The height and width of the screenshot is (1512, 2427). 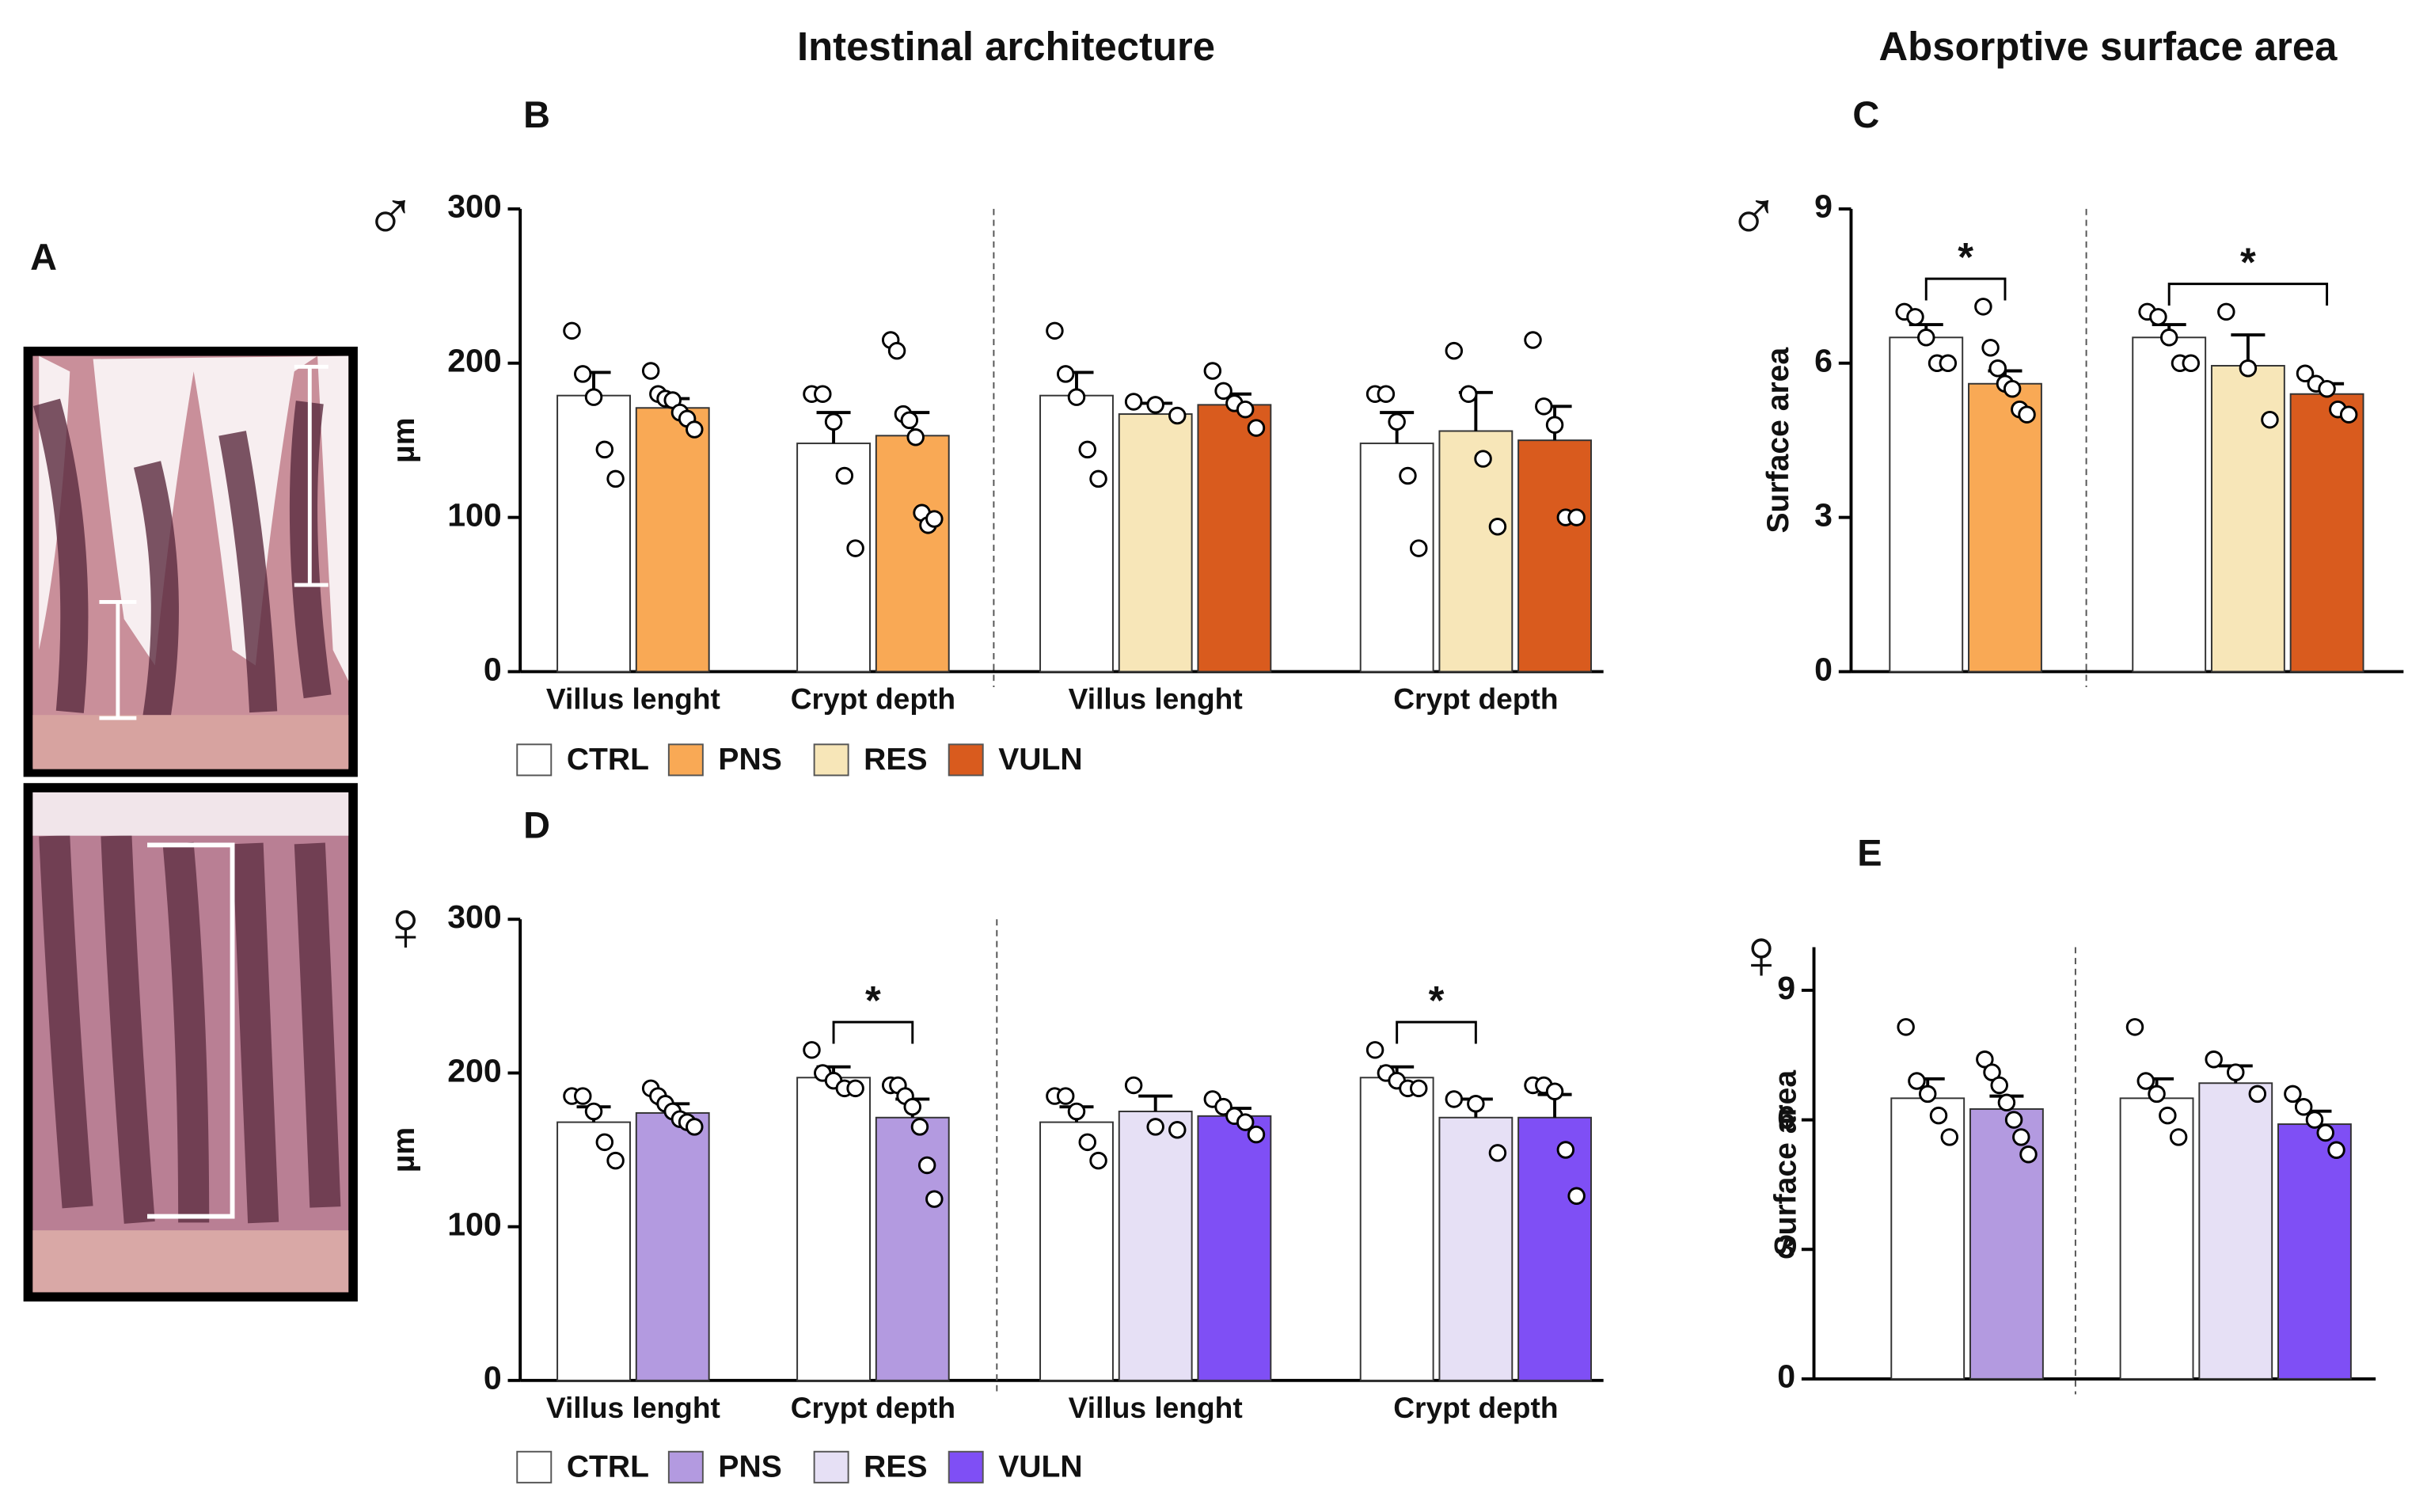 What do you see at coordinates (475, 514) in the screenshot?
I see `y-tick-label: 100` at bounding box center [475, 514].